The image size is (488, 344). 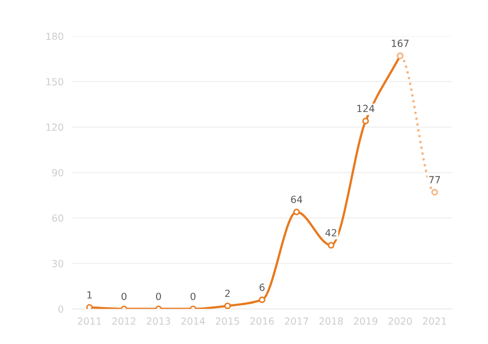 I want to click on data-label: 42, so click(x=330, y=232).